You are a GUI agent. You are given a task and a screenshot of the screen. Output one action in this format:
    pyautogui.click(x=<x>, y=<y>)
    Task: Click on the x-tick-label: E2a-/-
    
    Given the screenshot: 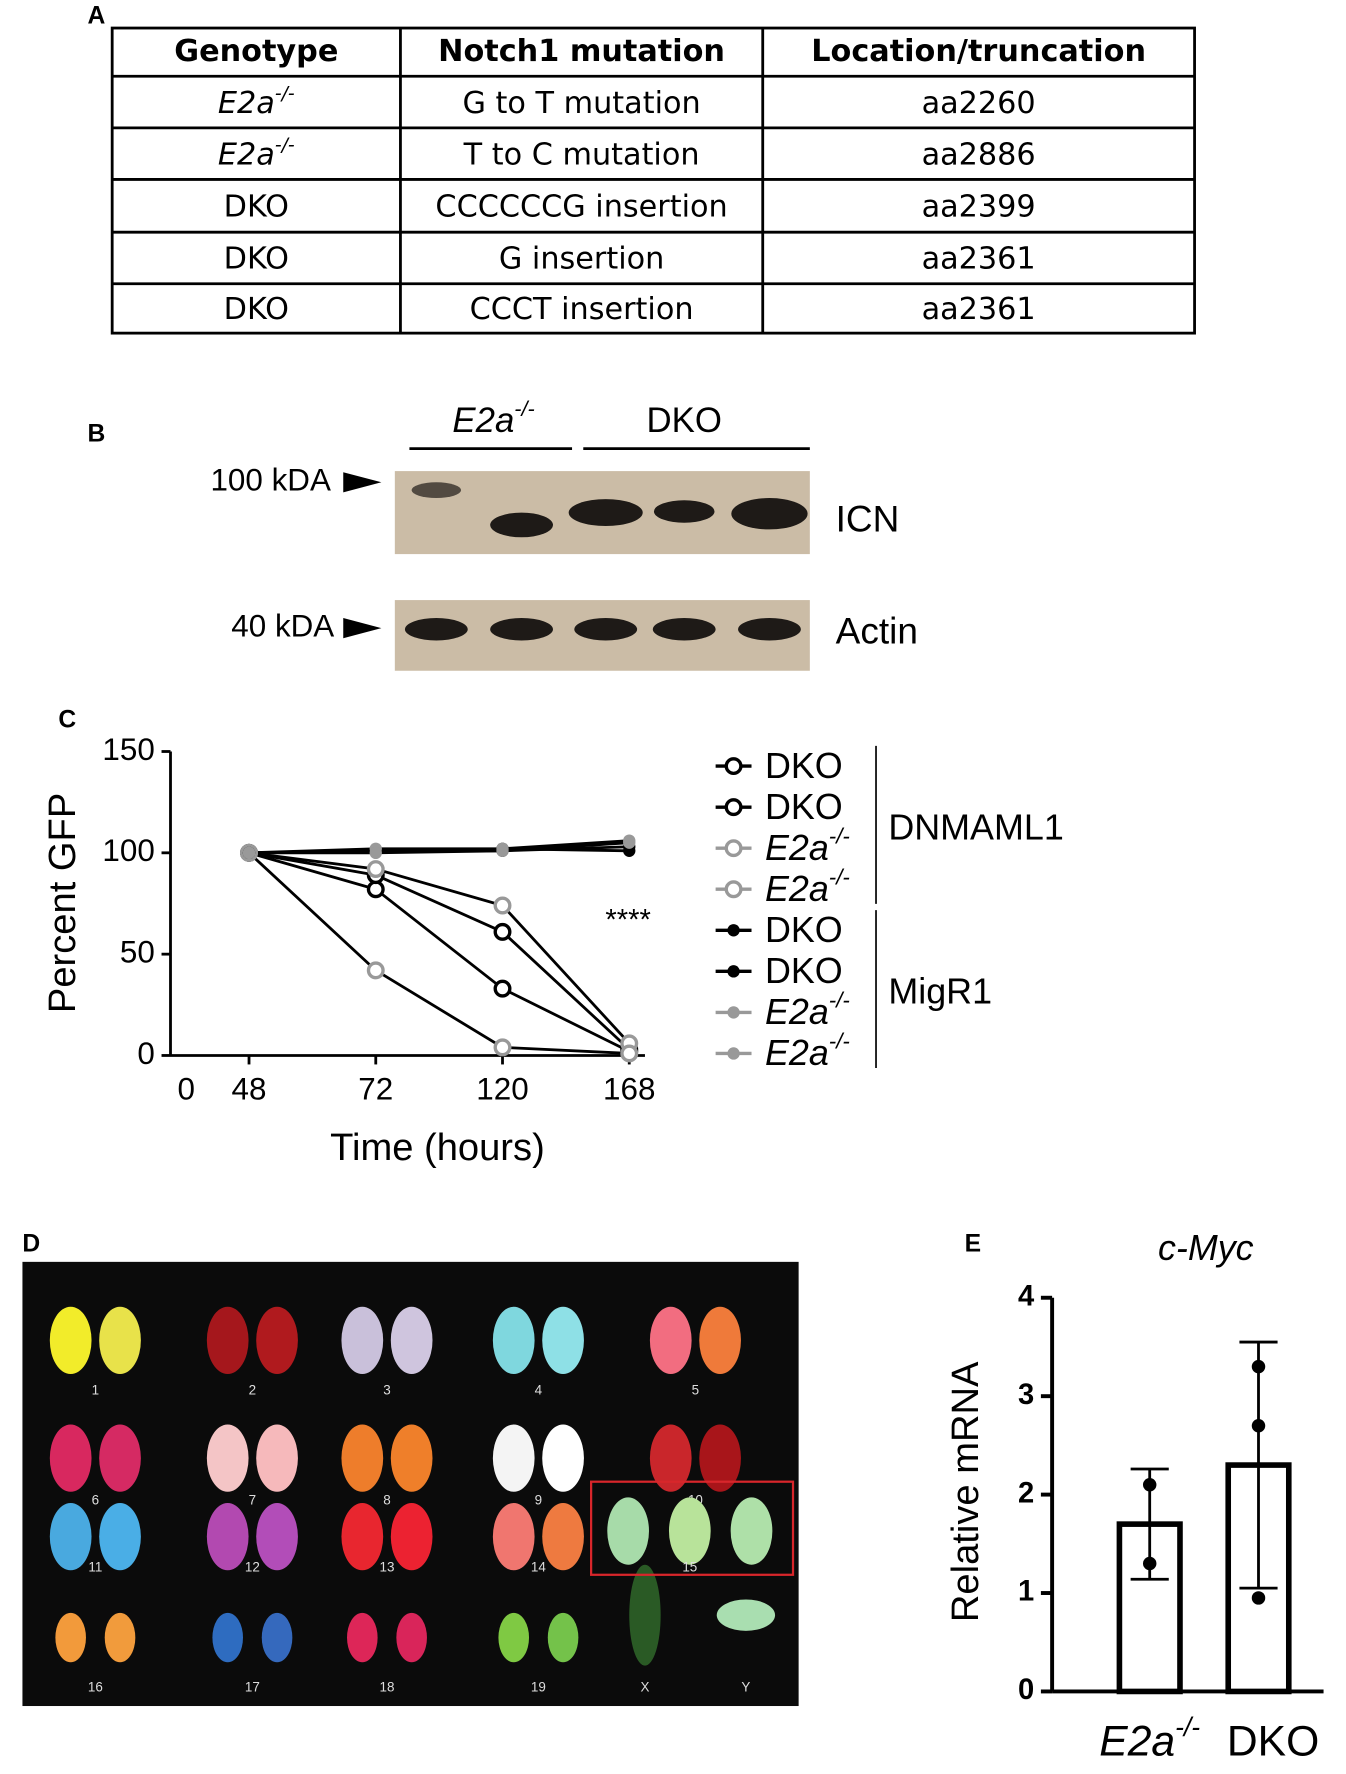 What is the action you would take?
    pyautogui.click(x=1149, y=1738)
    